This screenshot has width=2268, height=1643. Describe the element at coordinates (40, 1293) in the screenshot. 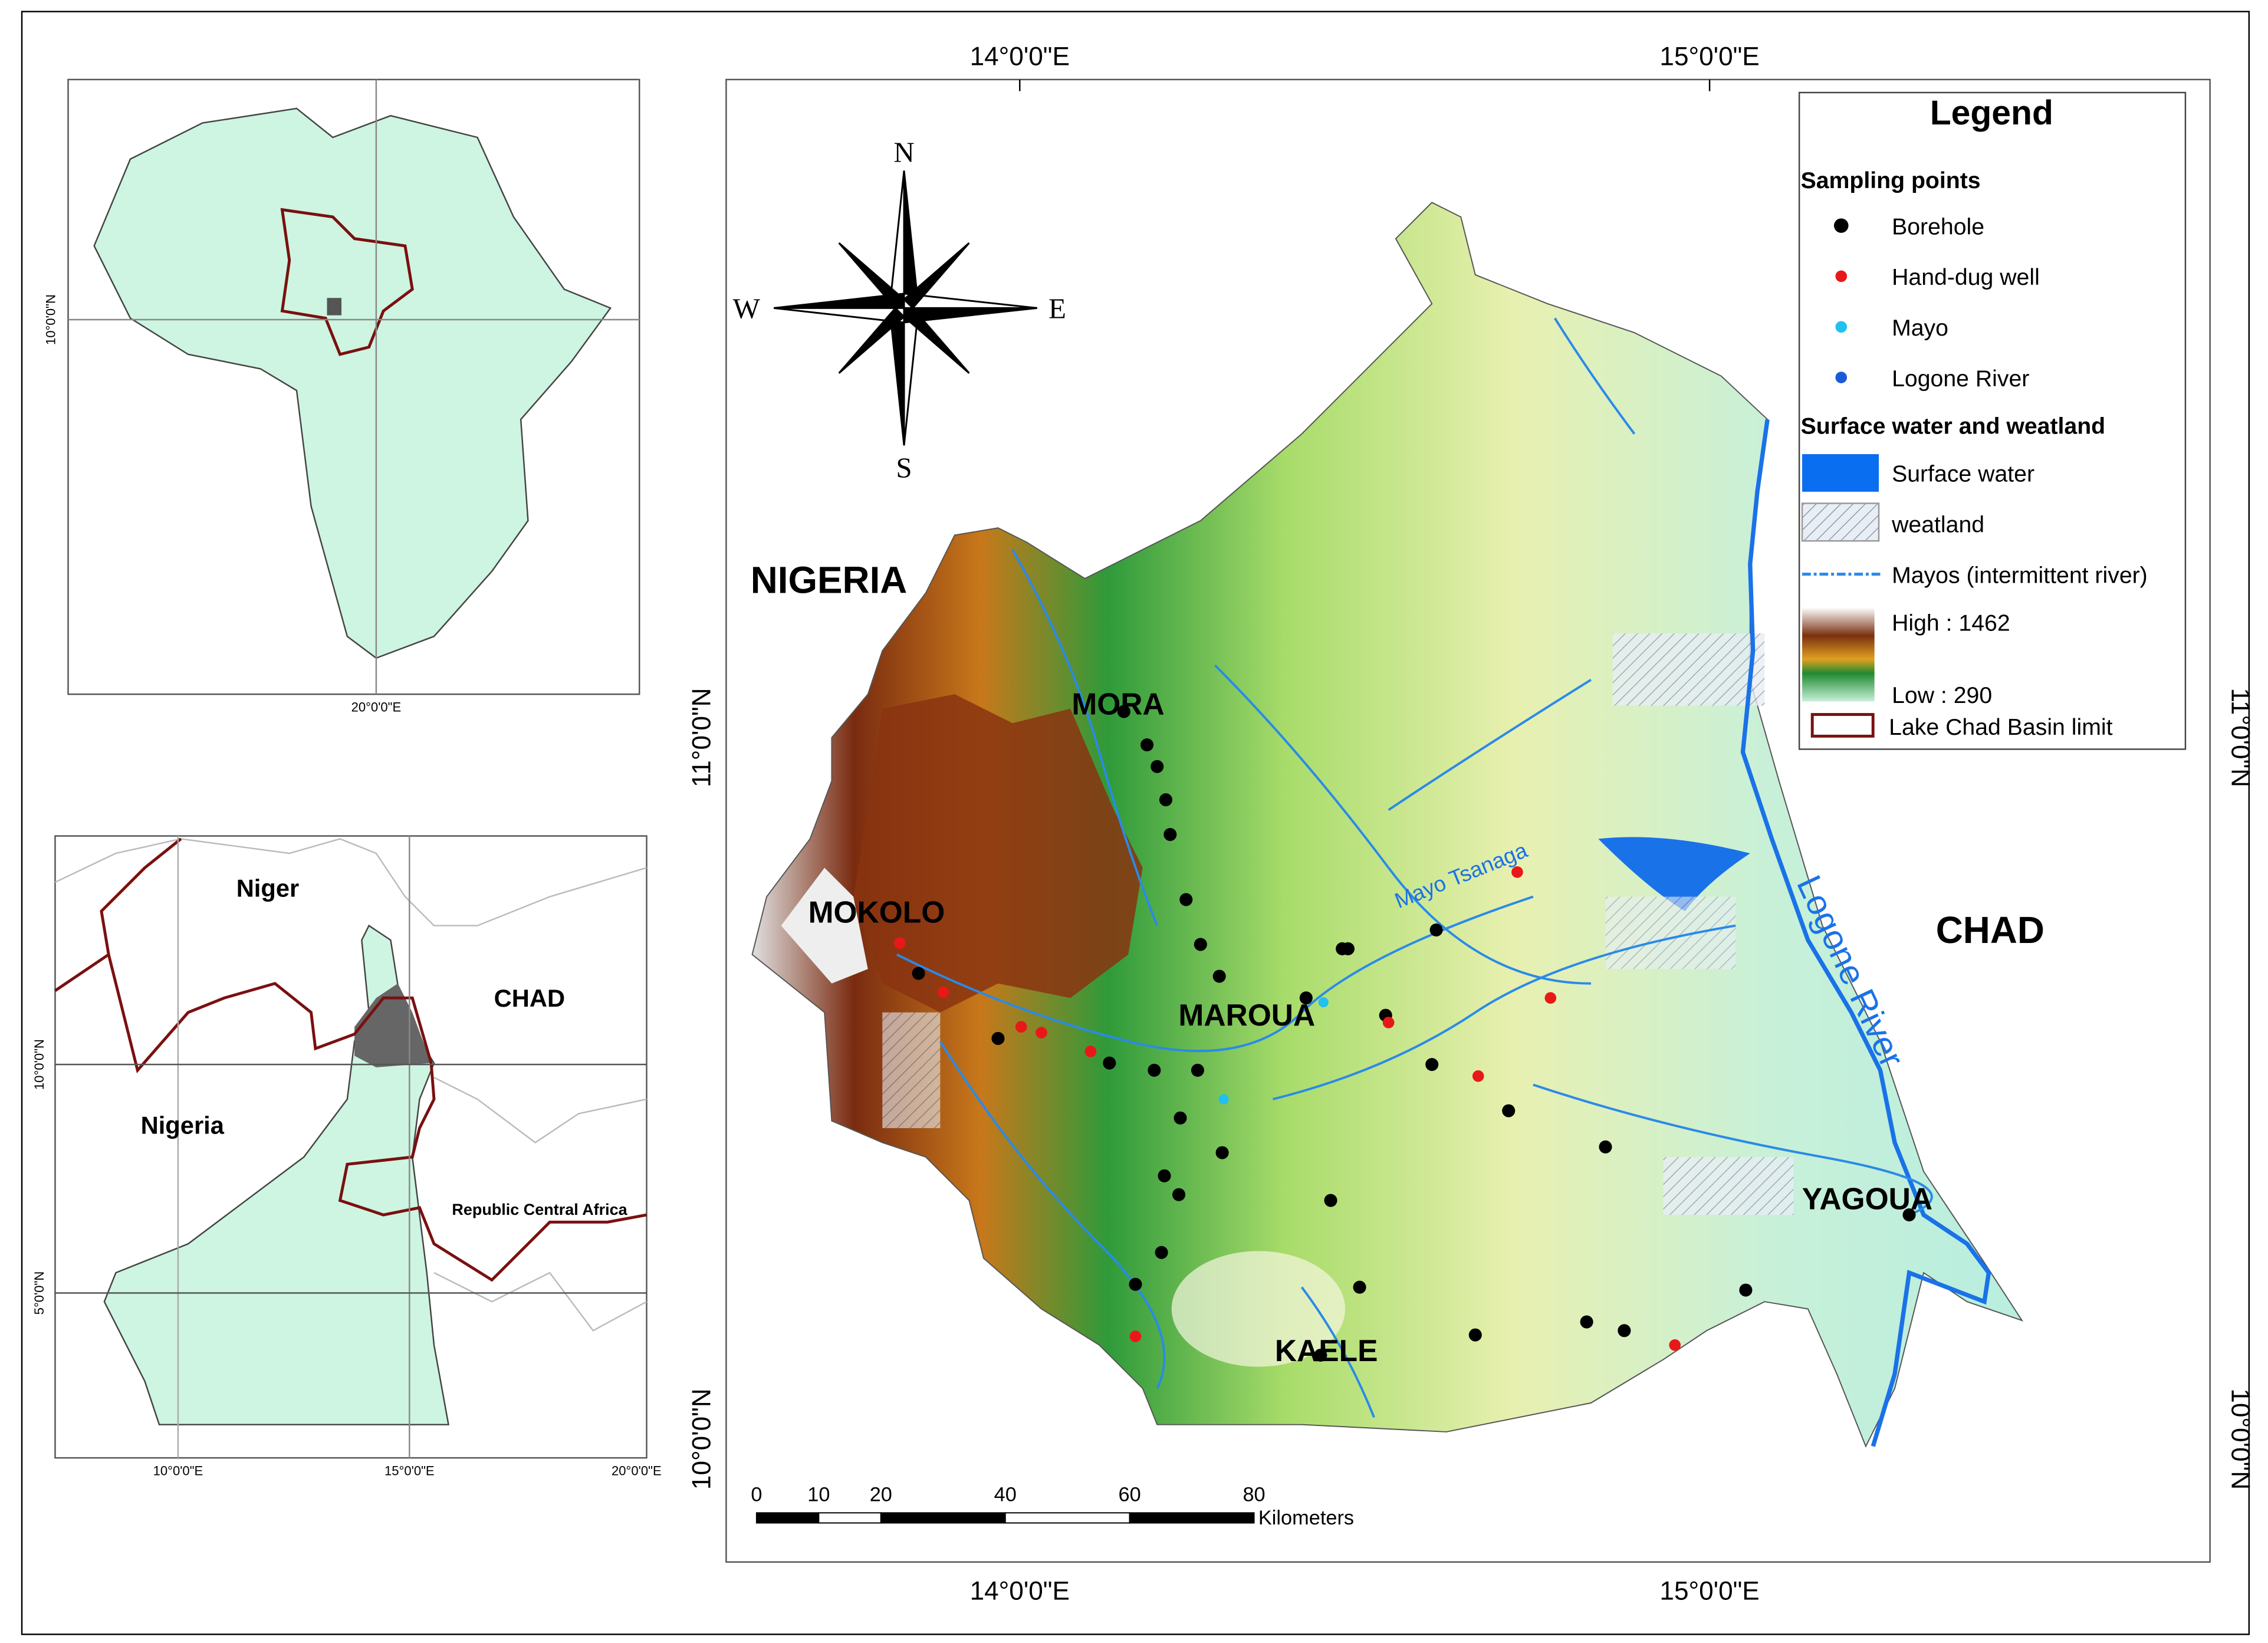

I see `lat-label: 5°0'0"N` at that location.